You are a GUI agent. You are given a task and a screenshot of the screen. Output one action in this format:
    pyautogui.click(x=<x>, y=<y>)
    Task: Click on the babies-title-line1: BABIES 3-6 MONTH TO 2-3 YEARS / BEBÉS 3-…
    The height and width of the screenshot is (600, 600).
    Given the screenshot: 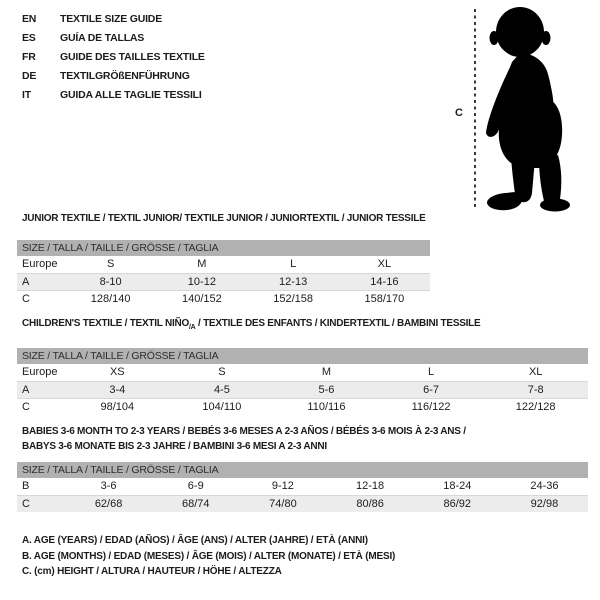 What is the action you would take?
    pyautogui.click(x=244, y=431)
    